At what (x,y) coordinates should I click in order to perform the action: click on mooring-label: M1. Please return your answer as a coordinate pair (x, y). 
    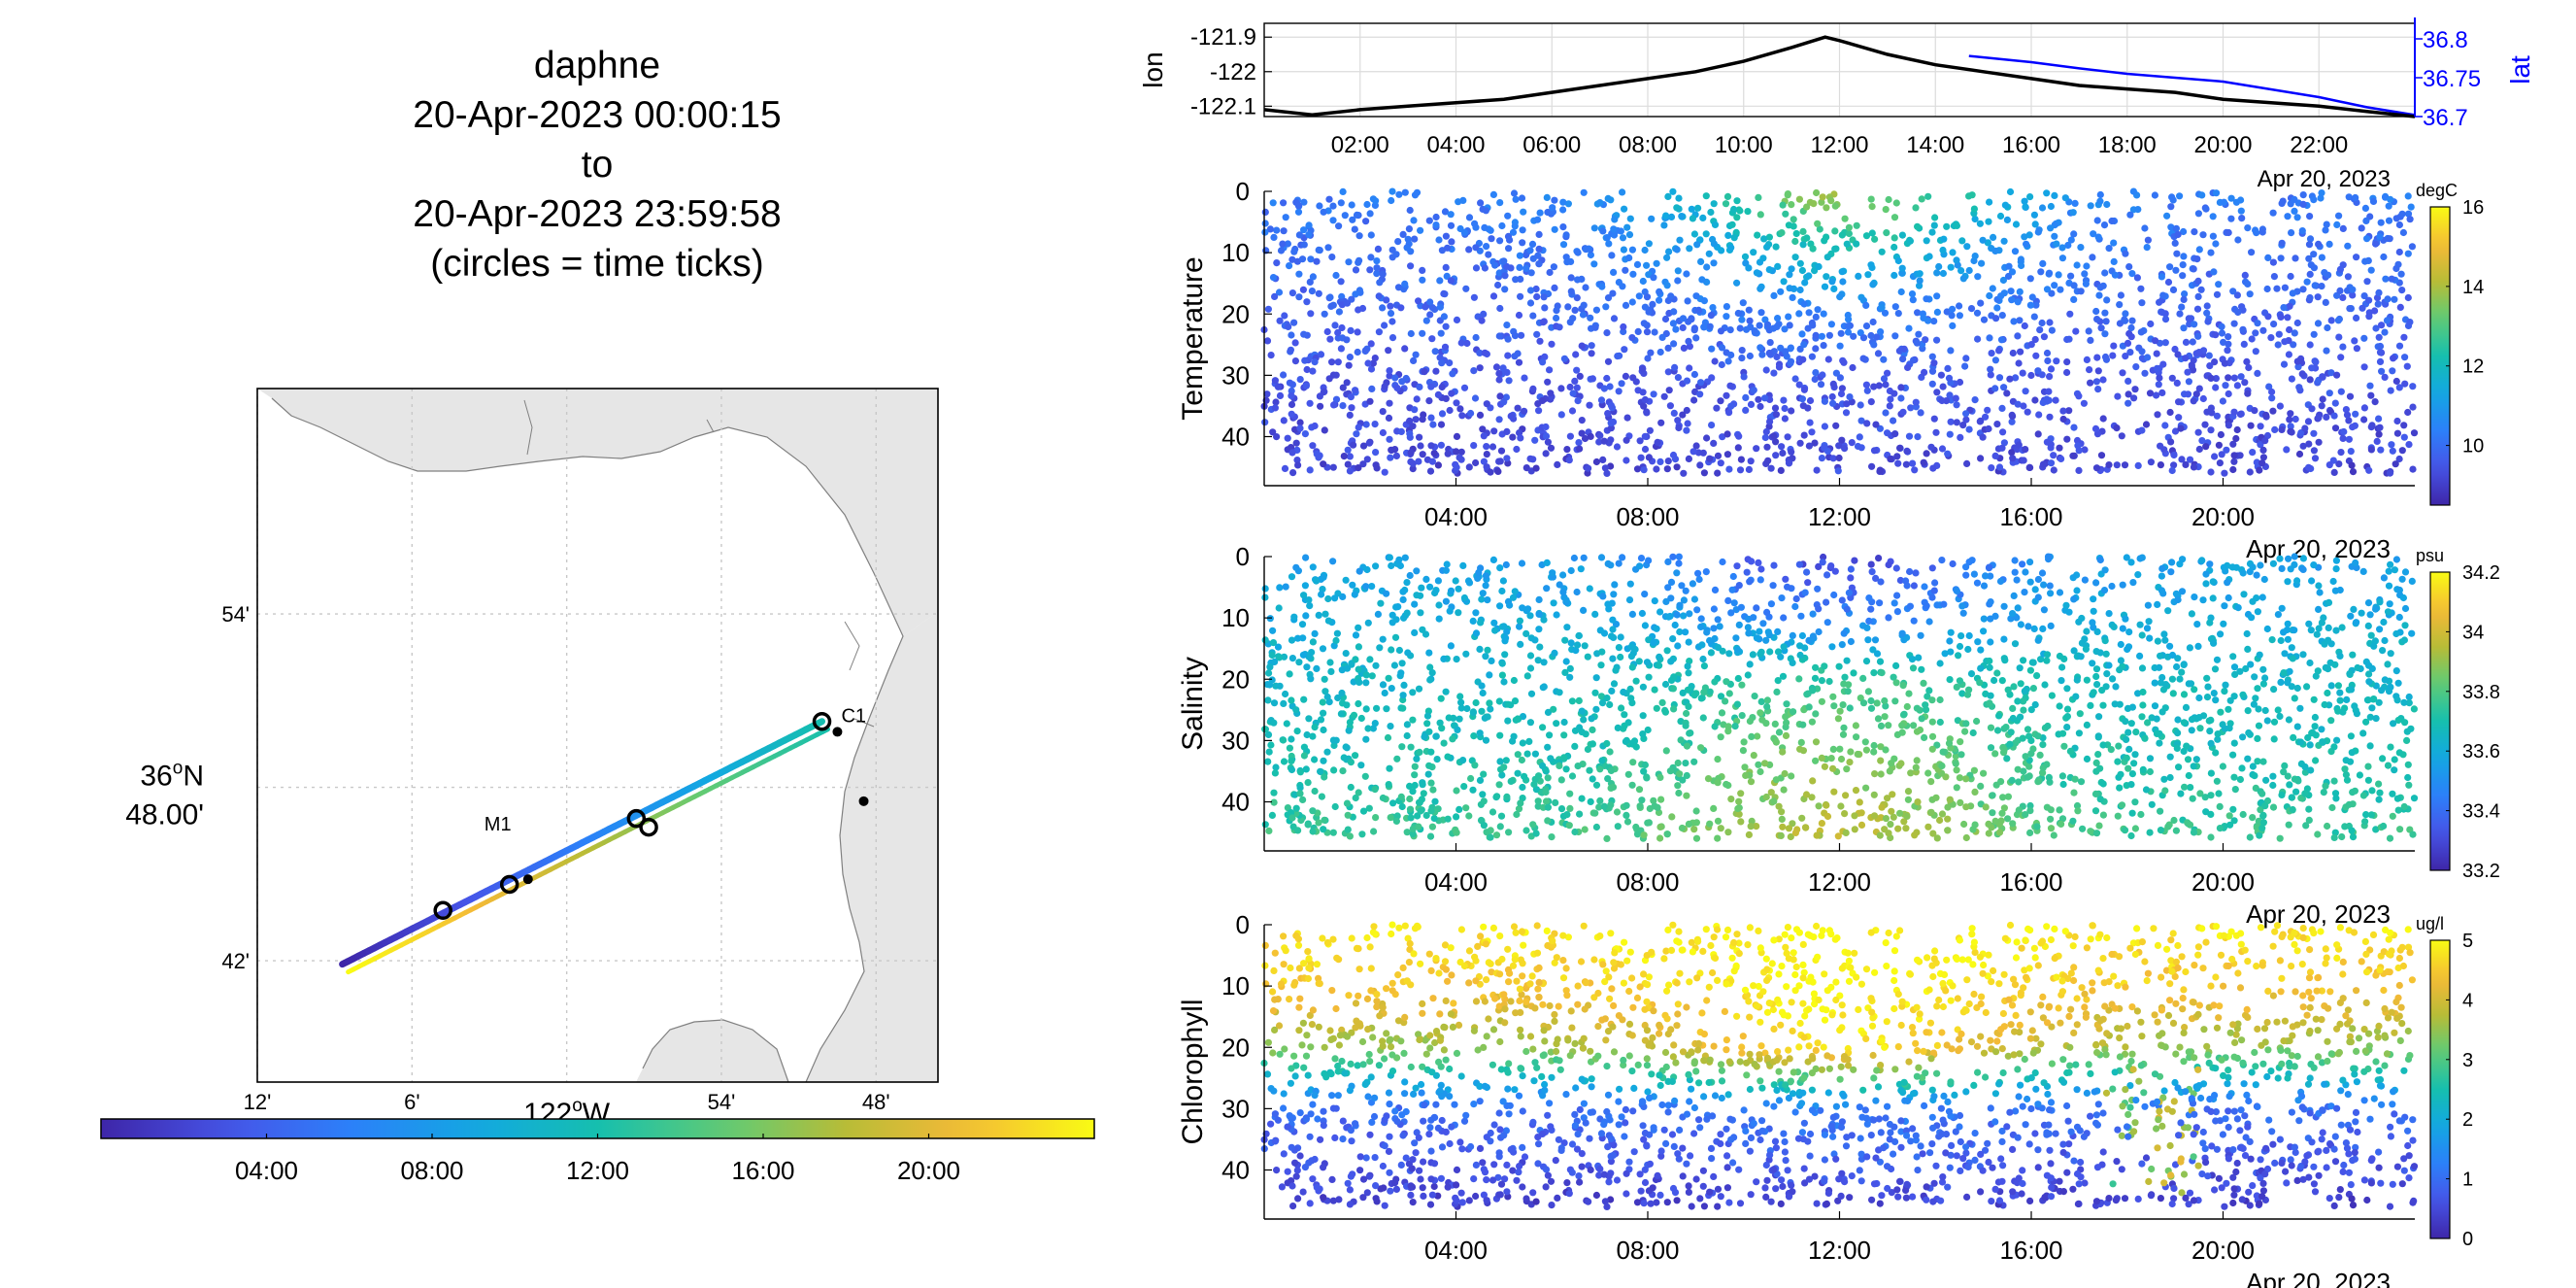
    Looking at the image, I should click on (499, 824).